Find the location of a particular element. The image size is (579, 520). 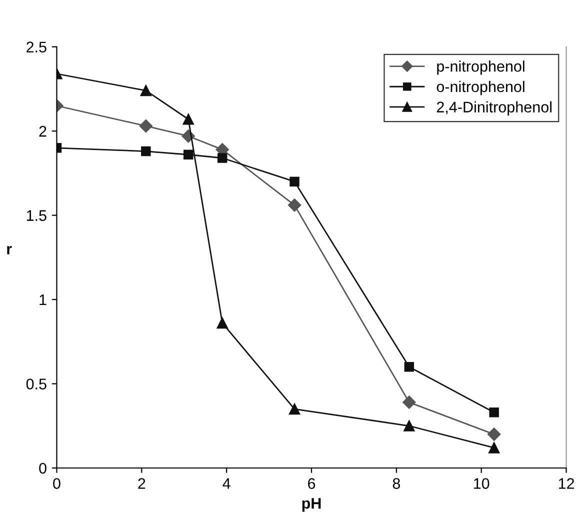

x-tick-label: 10 is located at coordinates (482, 483).